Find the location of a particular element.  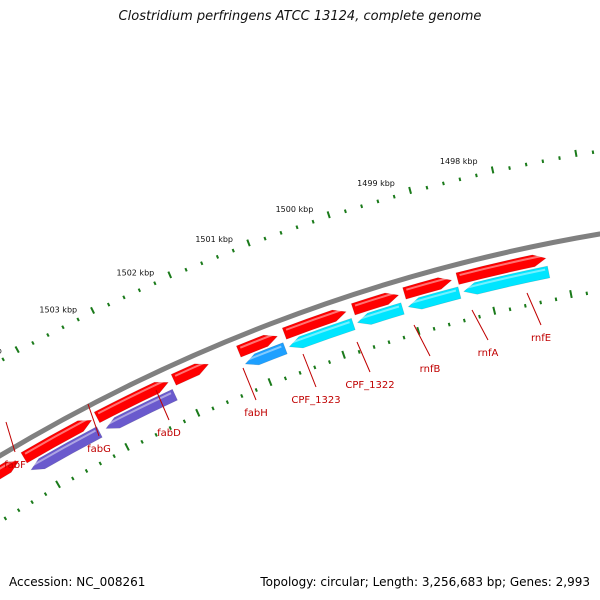

forward-gene-arrow-5-body is located at coordinates (257, 346).